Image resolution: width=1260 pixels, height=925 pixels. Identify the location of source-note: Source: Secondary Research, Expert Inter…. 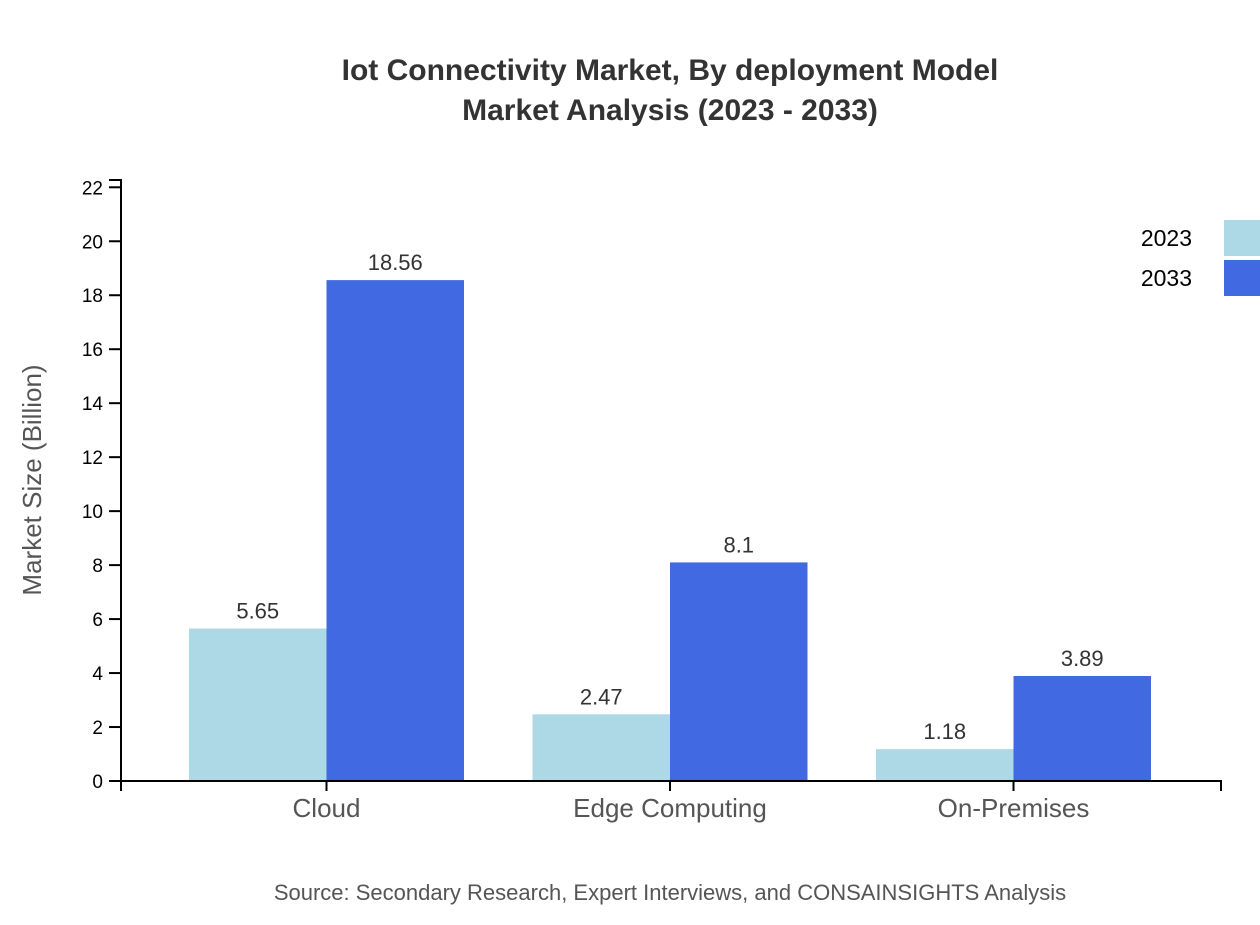
(670, 892).